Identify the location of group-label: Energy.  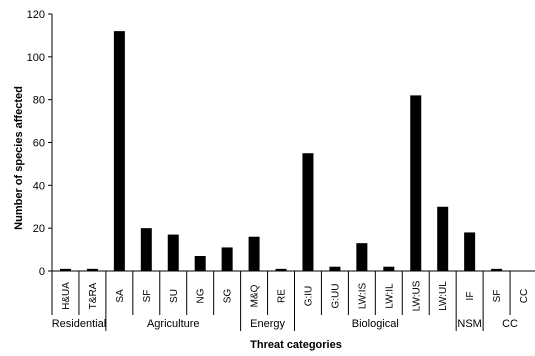
(267, 324).